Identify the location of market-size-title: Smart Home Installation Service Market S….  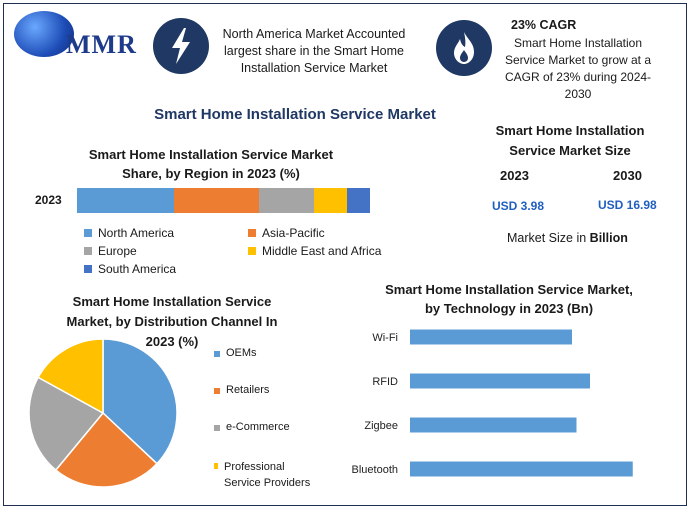
(570, 140).